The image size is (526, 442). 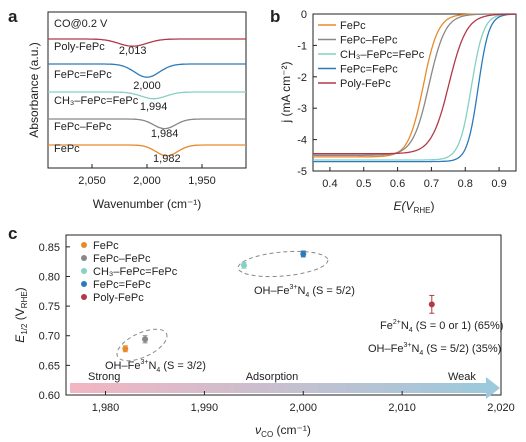 What do you see at coordinates (147, 150) in the screenshot?
I see `spectrum-fepc` at bounding box center [147, 150].